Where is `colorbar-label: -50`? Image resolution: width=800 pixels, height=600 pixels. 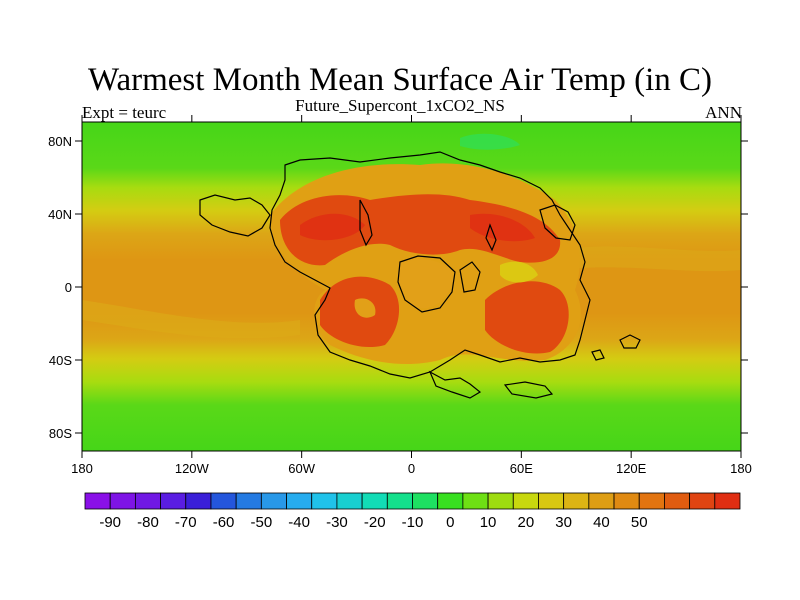
colorbar-label: -50 is located at coordinates (262, 522).